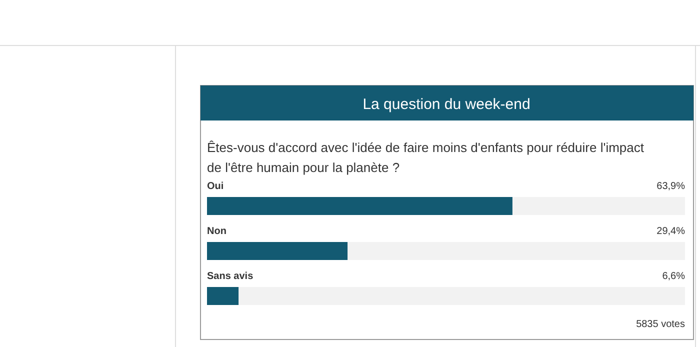 The width and height of the screenshot is (700, 347). What do you see at coordinates (215, 186) in the screenshot?
I see `y-tick-label: Oui` at bounding box center [215, 186].